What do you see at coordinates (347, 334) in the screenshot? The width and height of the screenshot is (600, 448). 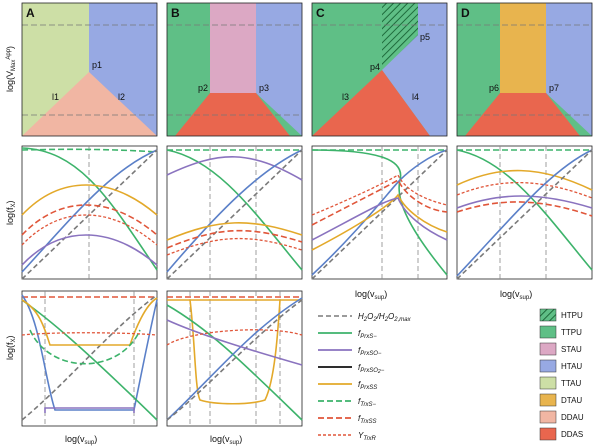 I see `legend-prxs: fPrxS−` at bounding box center [347, 334].